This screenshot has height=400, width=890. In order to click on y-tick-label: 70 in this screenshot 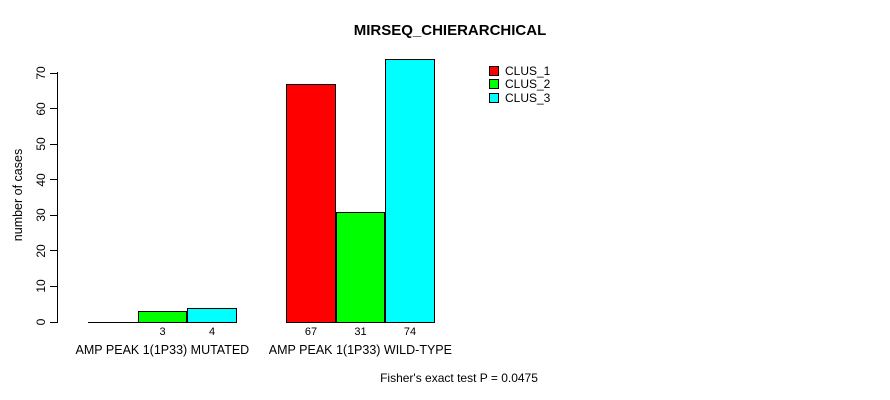, I will do `click(41, 73)`.